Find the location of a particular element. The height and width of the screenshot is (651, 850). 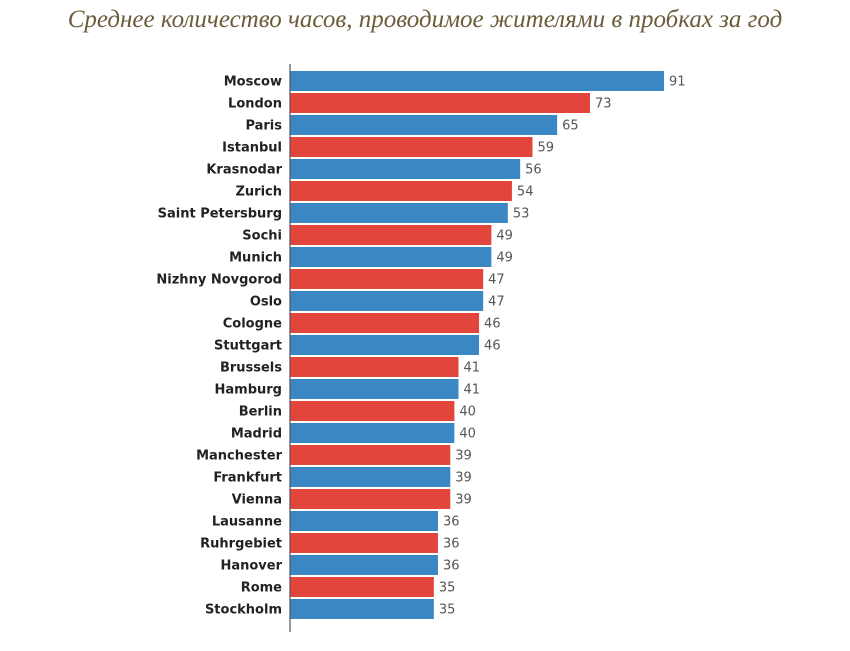

category-label: Vienna is located at coordinates (257, 500).